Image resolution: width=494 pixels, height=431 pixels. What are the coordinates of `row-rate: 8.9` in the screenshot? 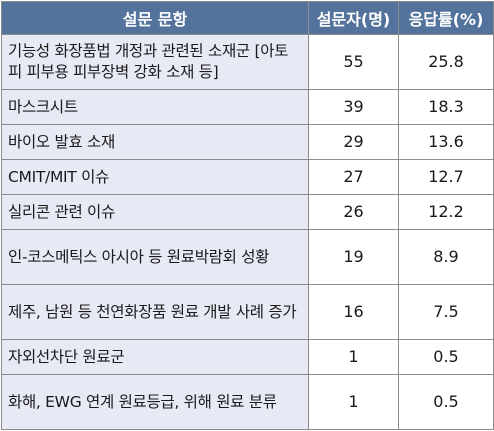 It's located at (446, 257).